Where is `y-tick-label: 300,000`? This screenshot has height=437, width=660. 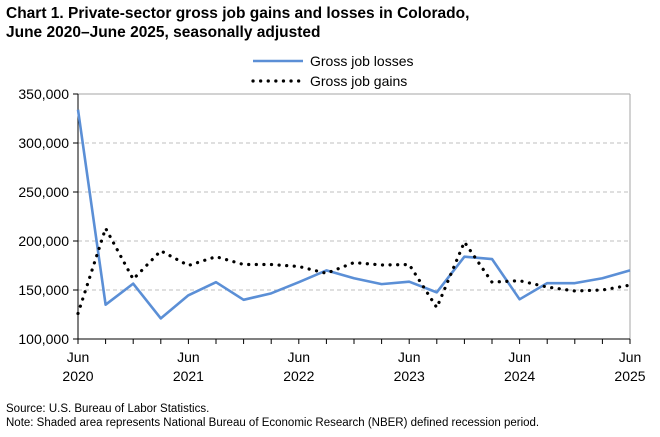
y-tick-label: 300,000 is located at coordinates (43, 143).